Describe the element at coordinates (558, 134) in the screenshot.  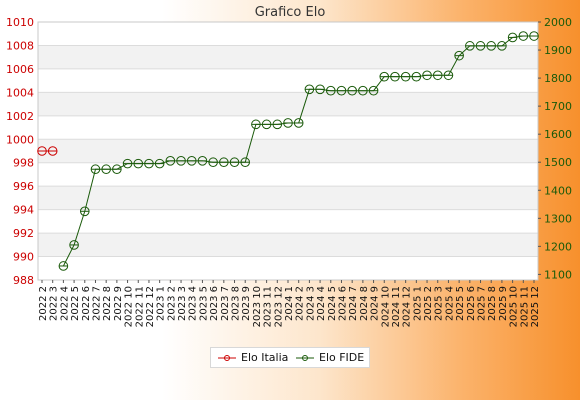
I see `right-tick-label: 1600` at that location.